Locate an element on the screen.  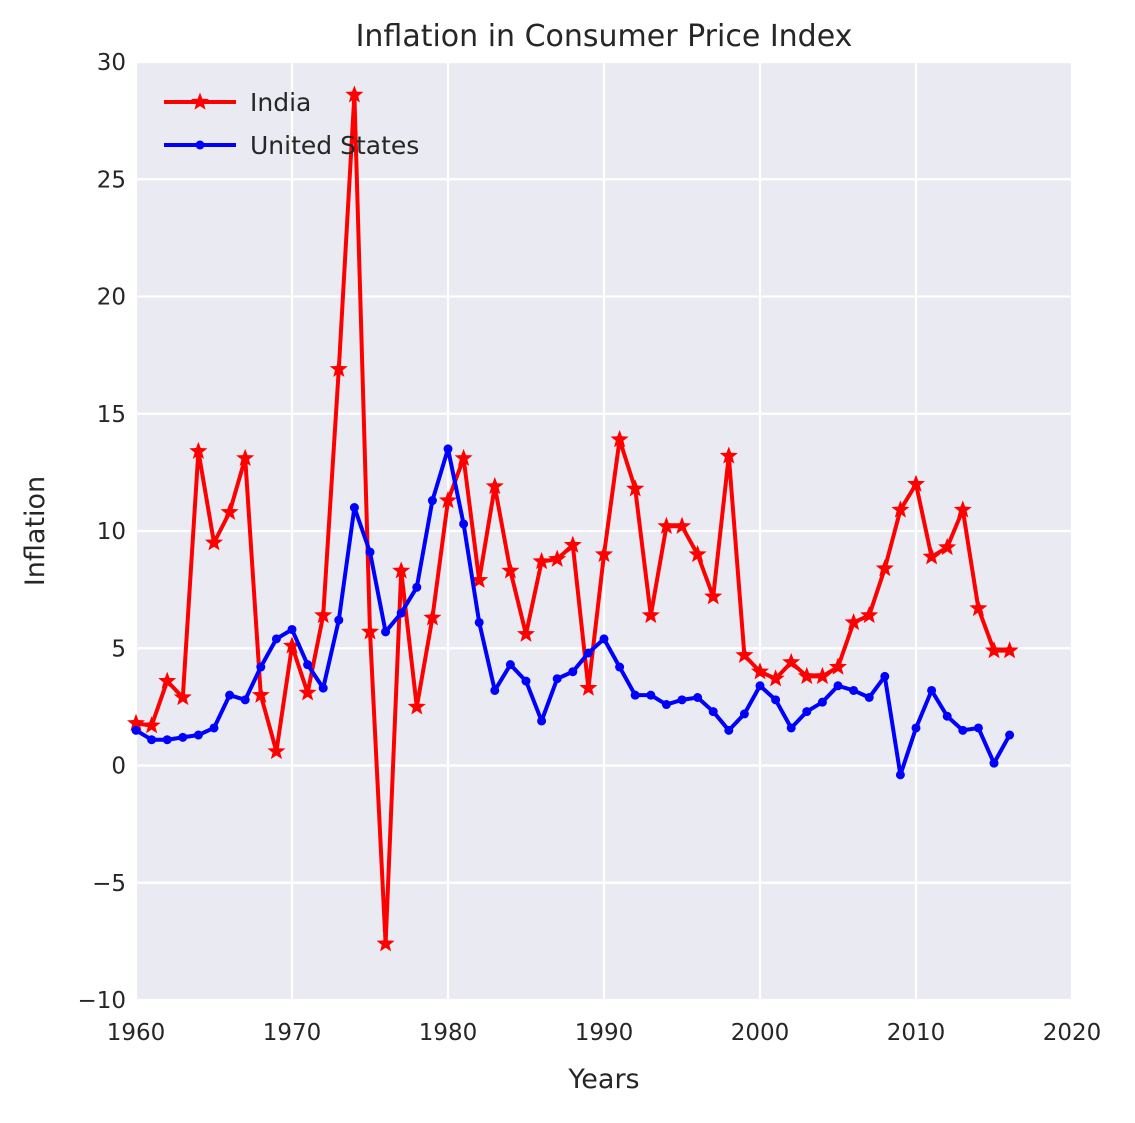
x-tick-label: 1980 is located at coordinates (448, 1033).